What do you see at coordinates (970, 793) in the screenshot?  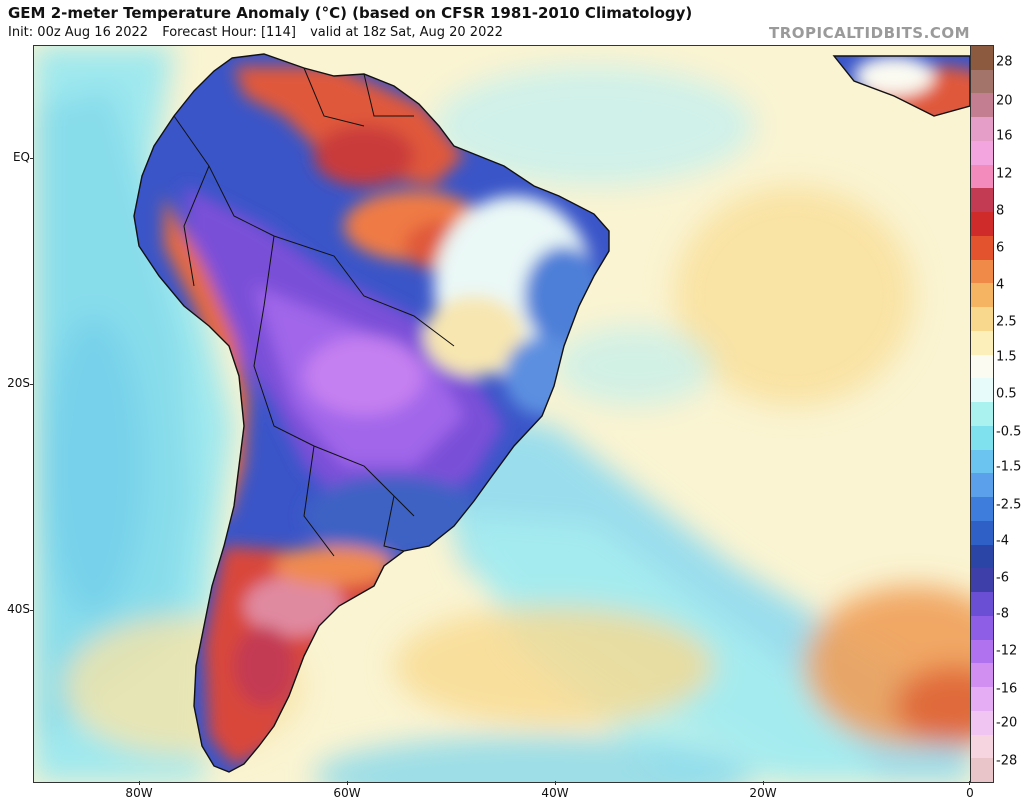 I see `lon-label-0: 0` at bounding box center [970, 793].